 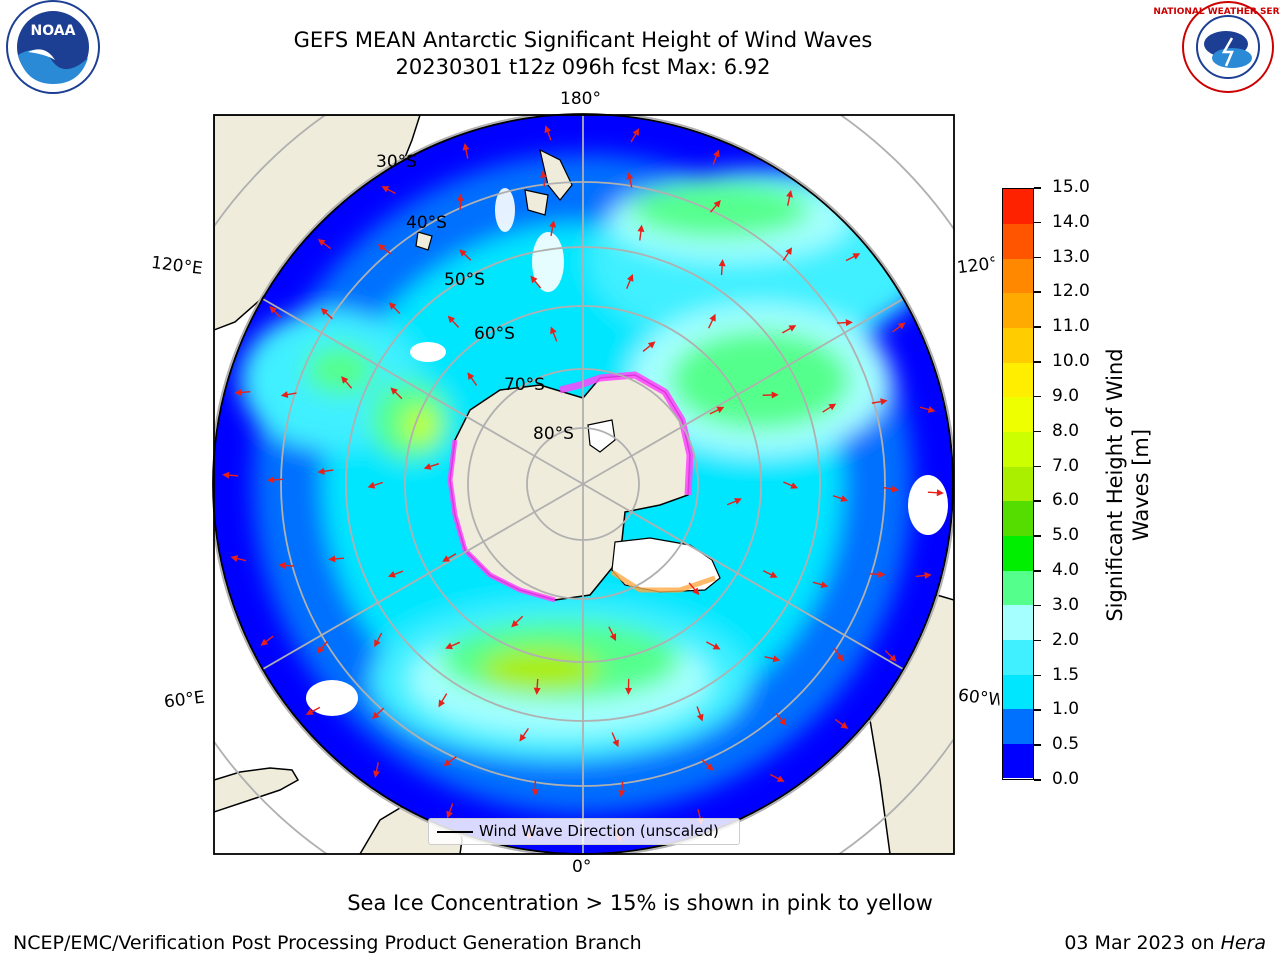 What do you see at coordinates (1066, 604) in the screenshot?
I see `colorbar-tick-label: 3.0` at bounding box center [1066, 604].